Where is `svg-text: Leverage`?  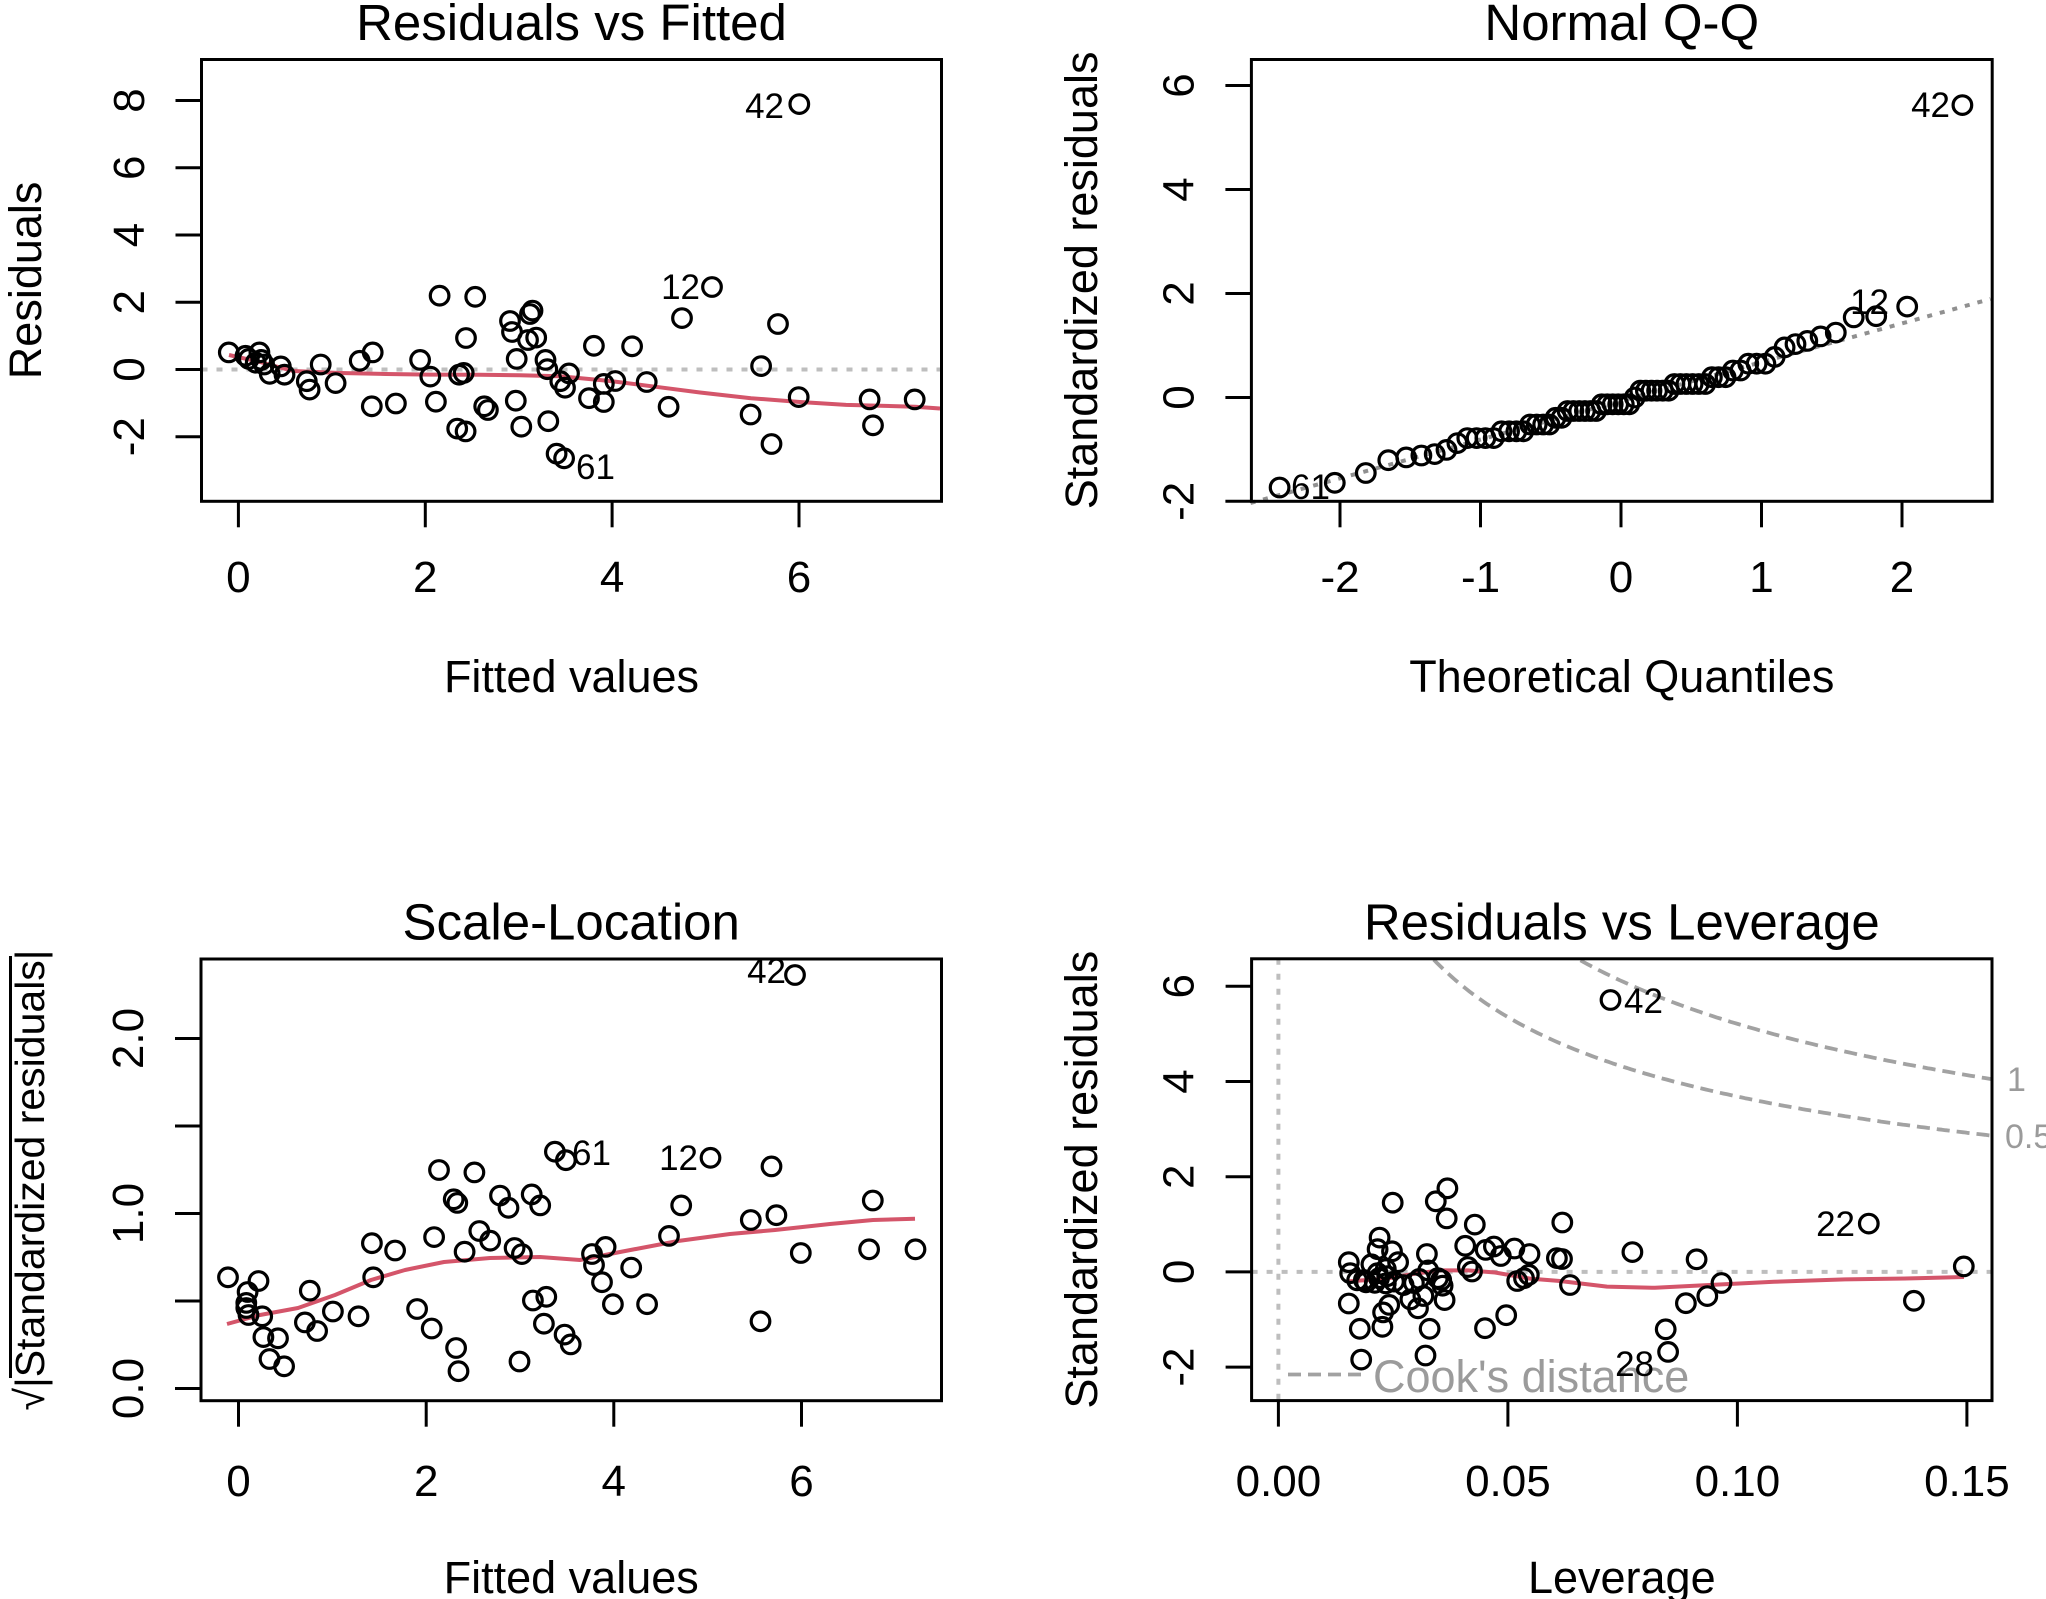 svg-text: Leverage is located at coordinates (1622, 1575).